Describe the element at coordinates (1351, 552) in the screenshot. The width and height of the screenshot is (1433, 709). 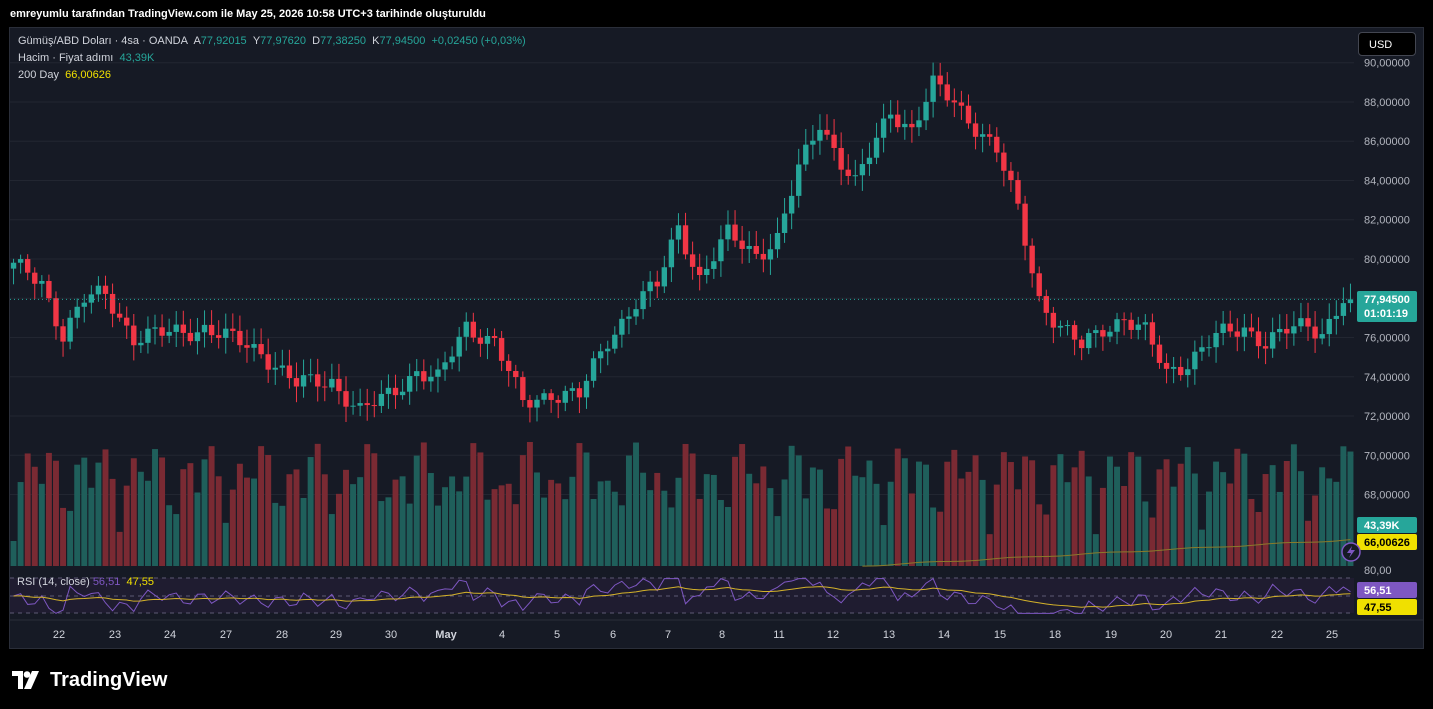
I see `alert-lightning-icon` at that location.